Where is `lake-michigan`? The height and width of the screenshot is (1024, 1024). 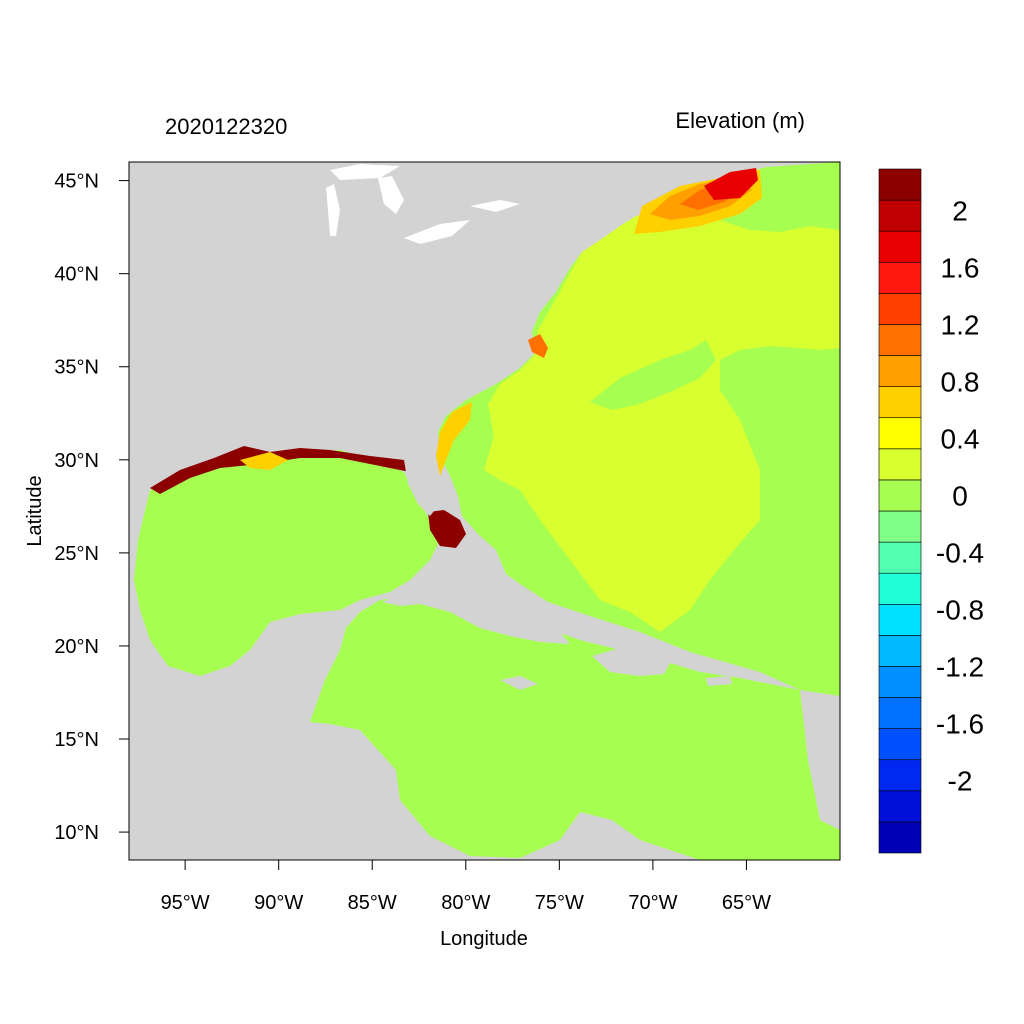 lake-michigan is located at coordinates (333, 210).